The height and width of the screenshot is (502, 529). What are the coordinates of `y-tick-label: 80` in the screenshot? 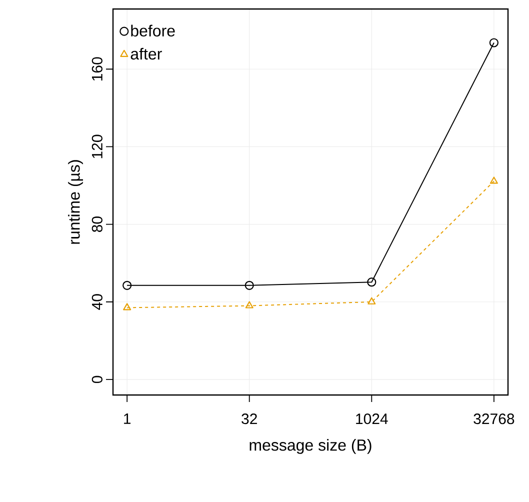 It's located at (97, 224).